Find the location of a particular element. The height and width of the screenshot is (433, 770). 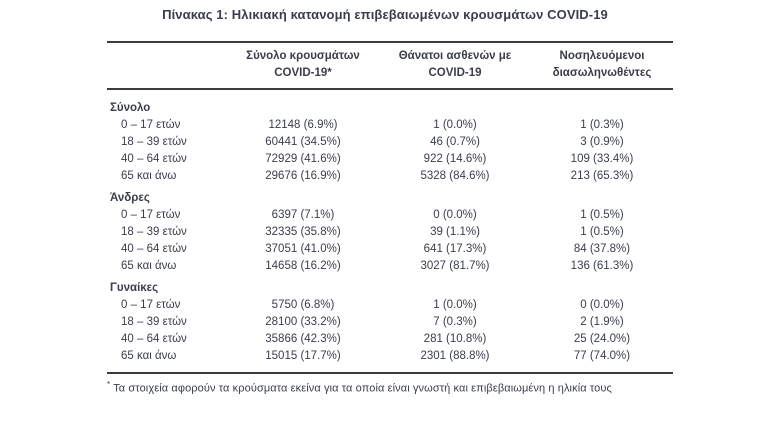

section-label: Γυναίκες is located at coordinates (134, 288).